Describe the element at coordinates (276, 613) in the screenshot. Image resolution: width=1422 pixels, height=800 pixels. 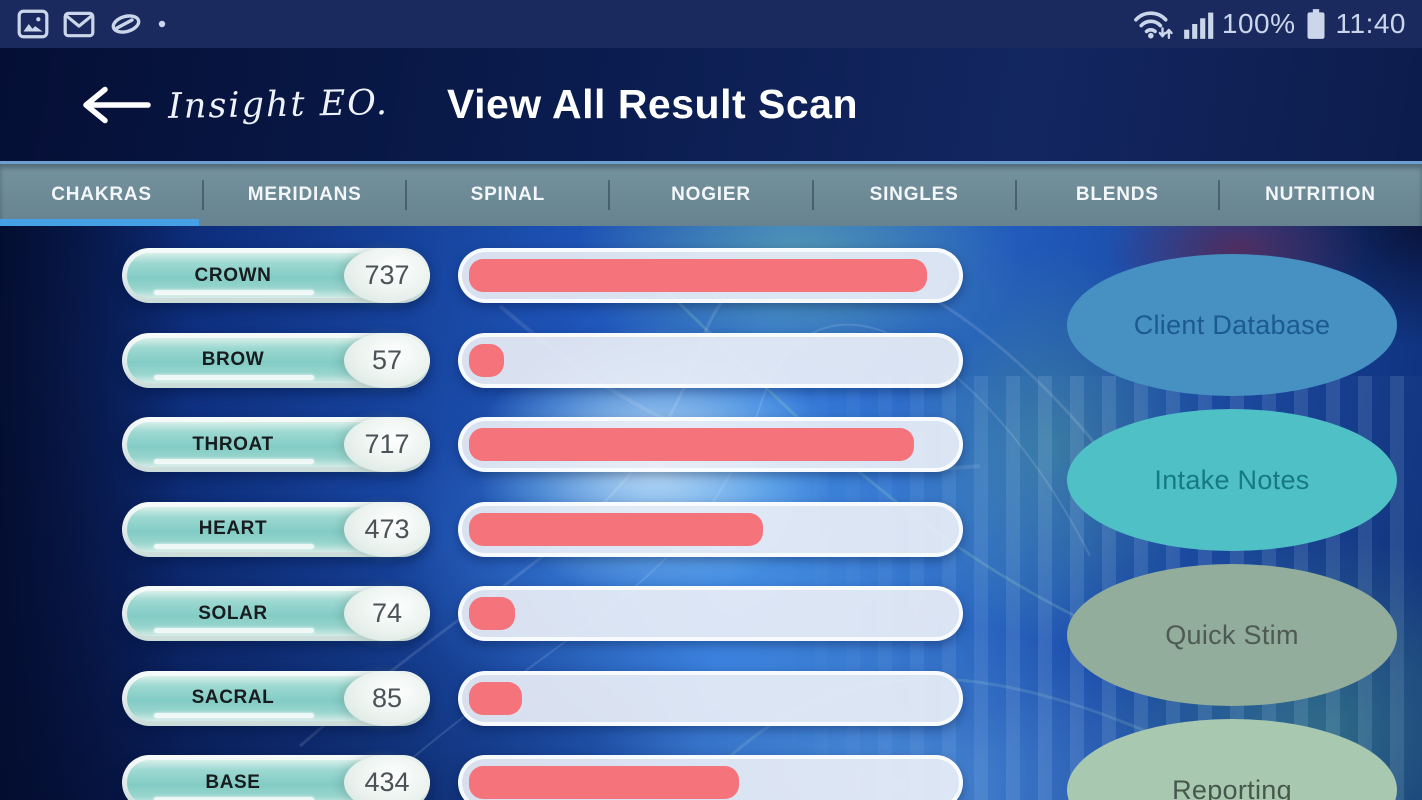
I see `chakra-pill-solar: SOLAR 74` at that location.